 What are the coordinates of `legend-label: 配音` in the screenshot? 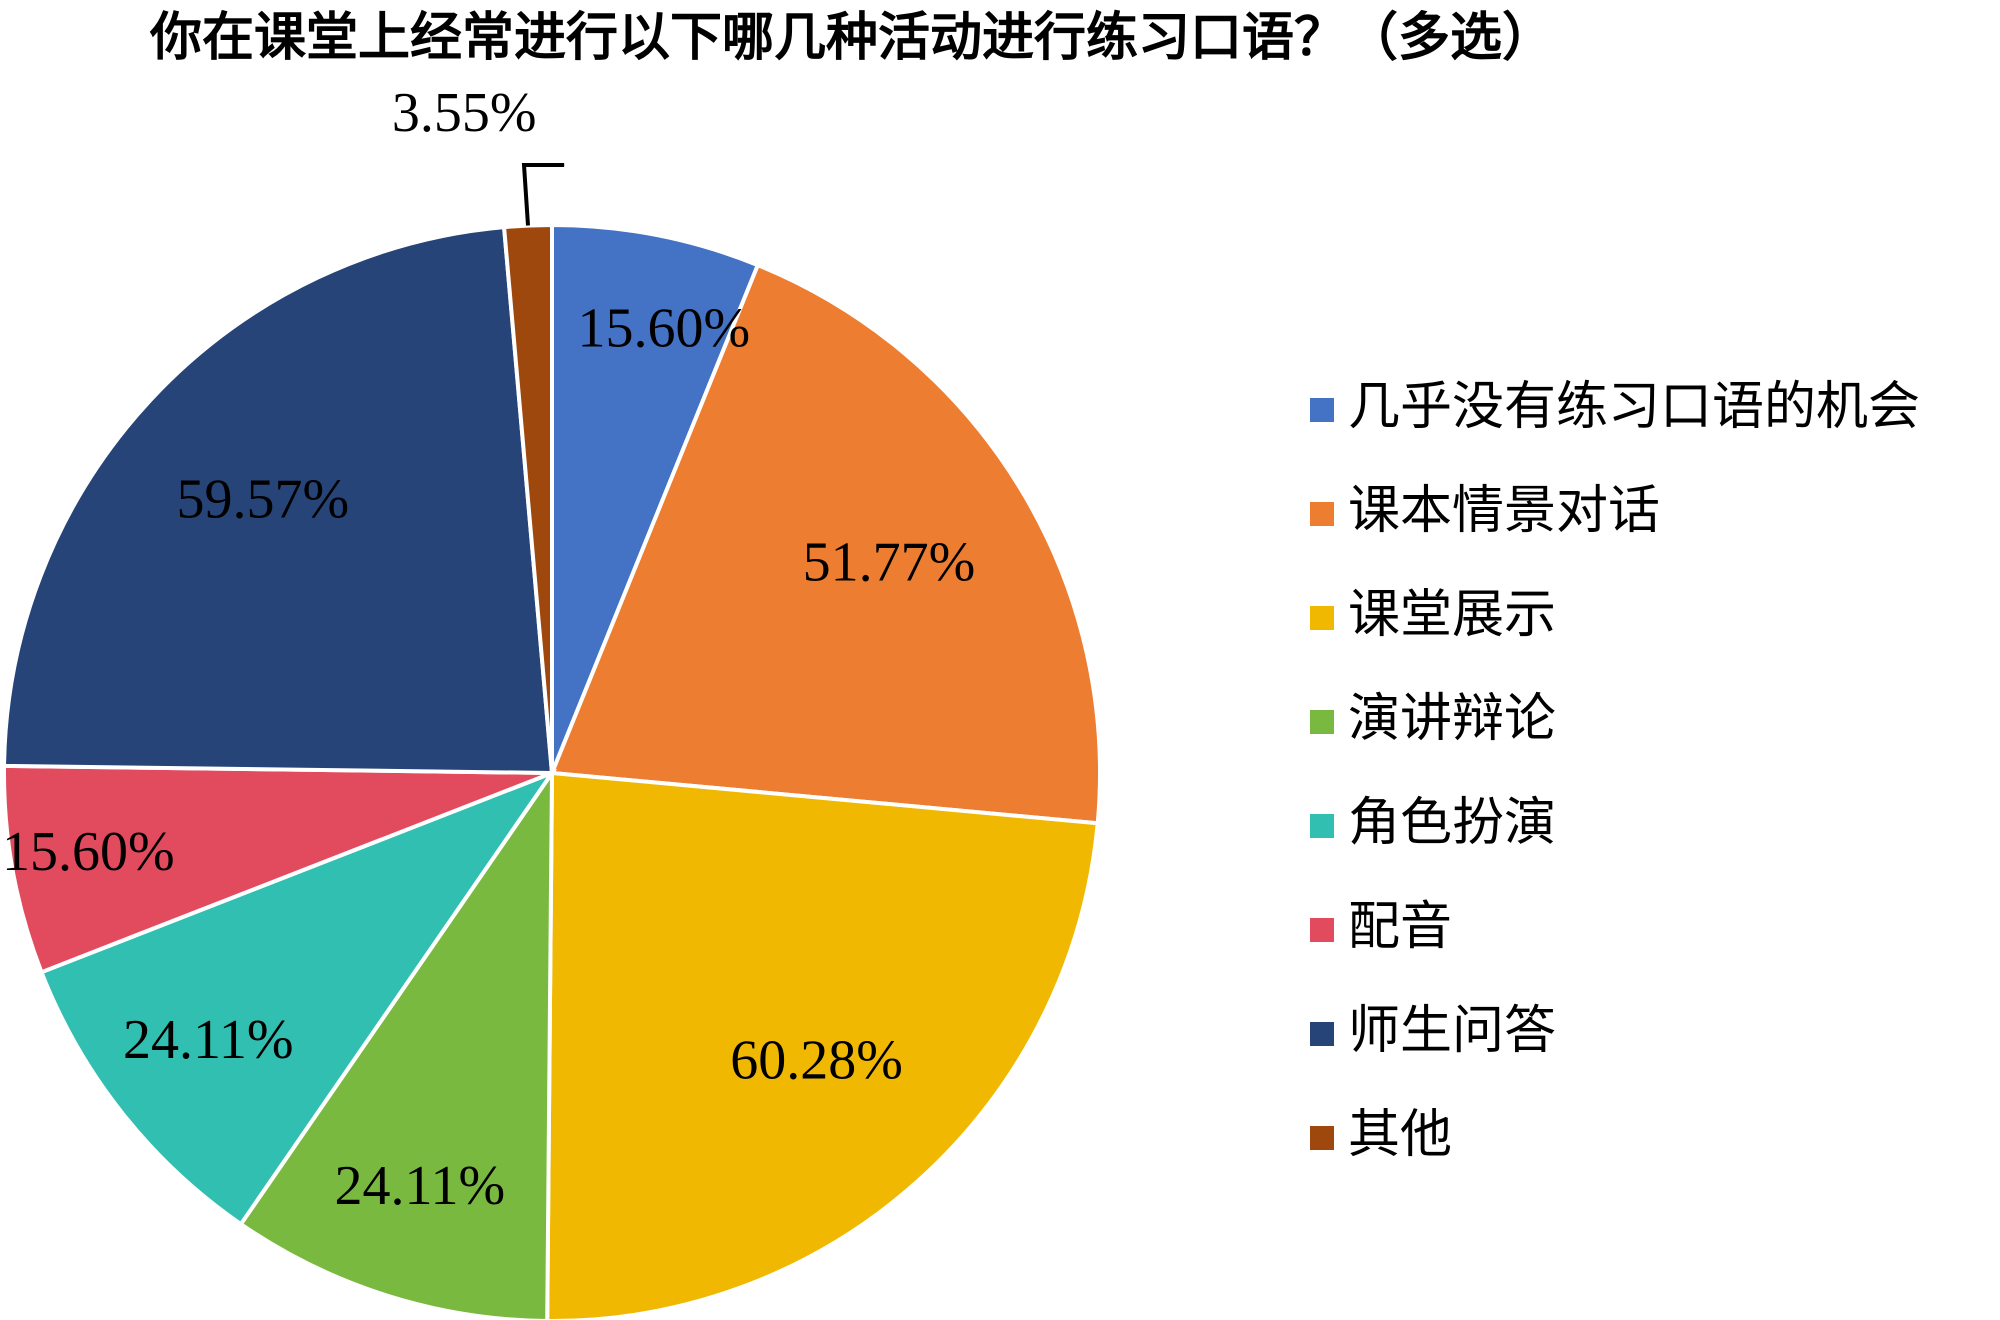 It's located at (1400, 927).